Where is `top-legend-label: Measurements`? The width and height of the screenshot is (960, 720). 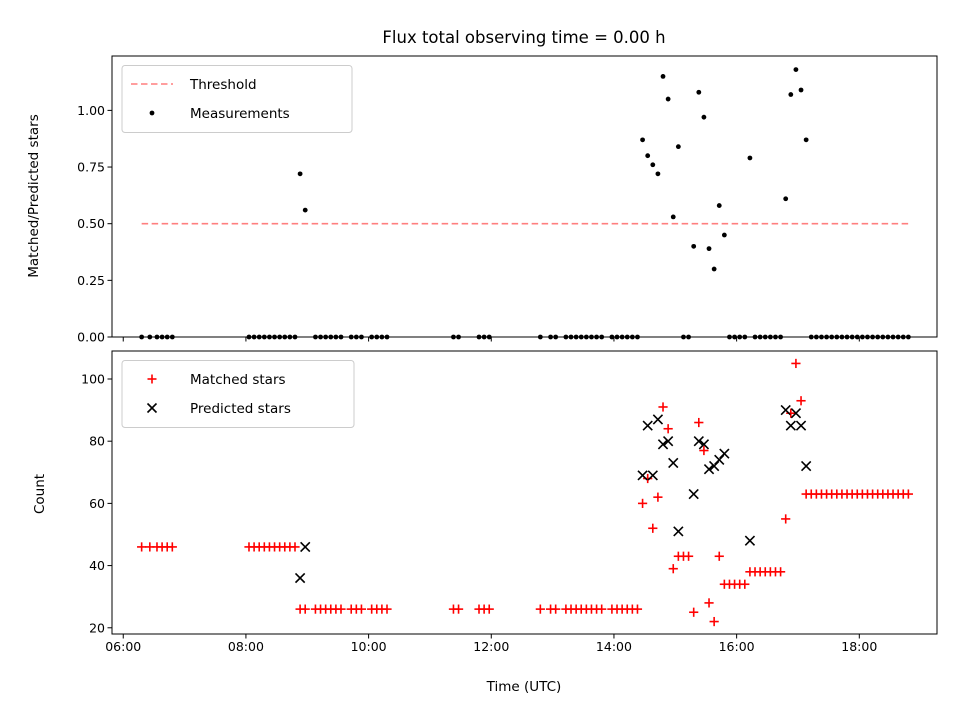 top-legend-label: Measurements is located at coordinates (240, 114).